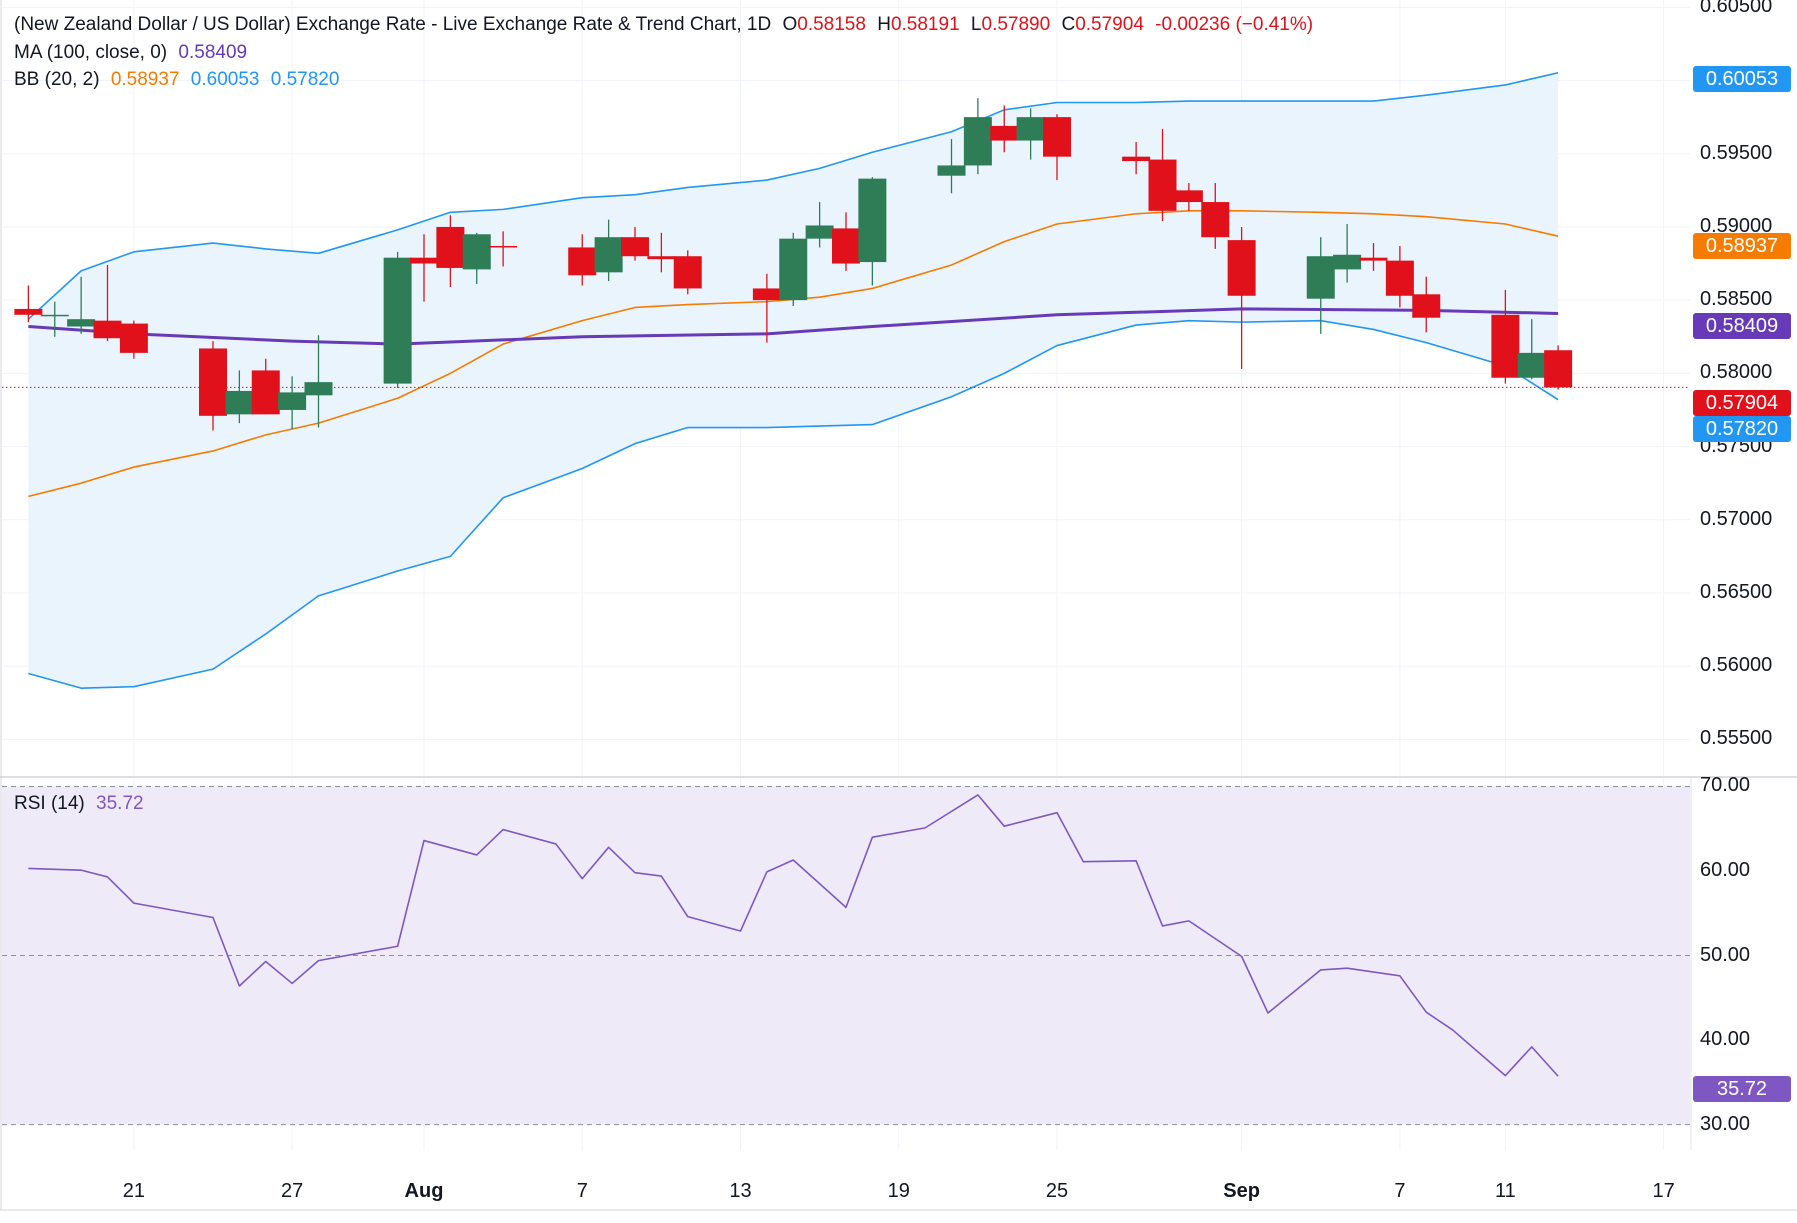  What do you see at coordinates (57, 79) in the screenshot?
I see `bb-legend-label: BB (20, 2)` at bounding box center [57, 79].